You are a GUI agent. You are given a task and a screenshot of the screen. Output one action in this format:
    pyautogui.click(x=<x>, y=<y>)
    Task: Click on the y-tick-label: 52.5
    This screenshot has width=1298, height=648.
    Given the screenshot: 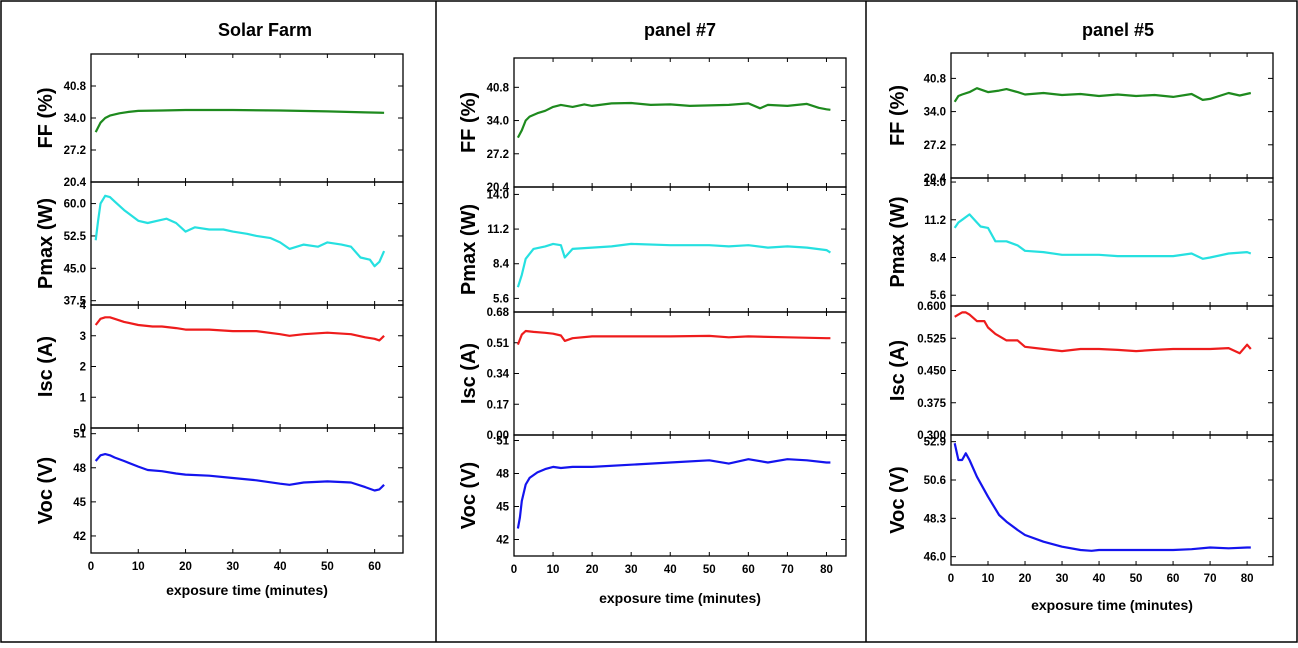 What is the action you would take?
    pyautogui.click(x=75, y=237)
    